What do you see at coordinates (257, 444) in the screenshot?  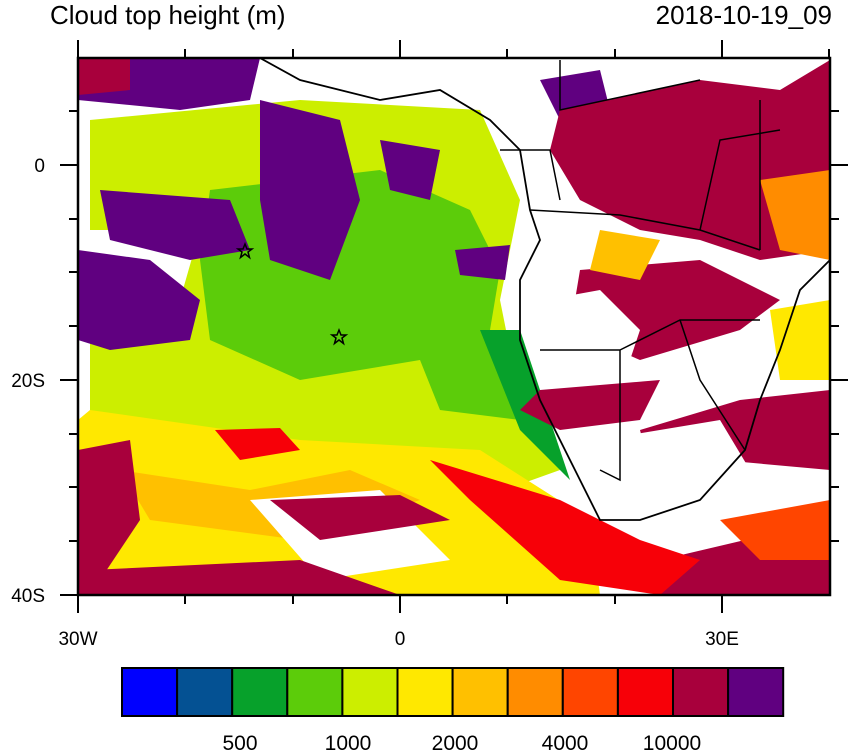 I see `region-red` at bounding box center [257, 444].